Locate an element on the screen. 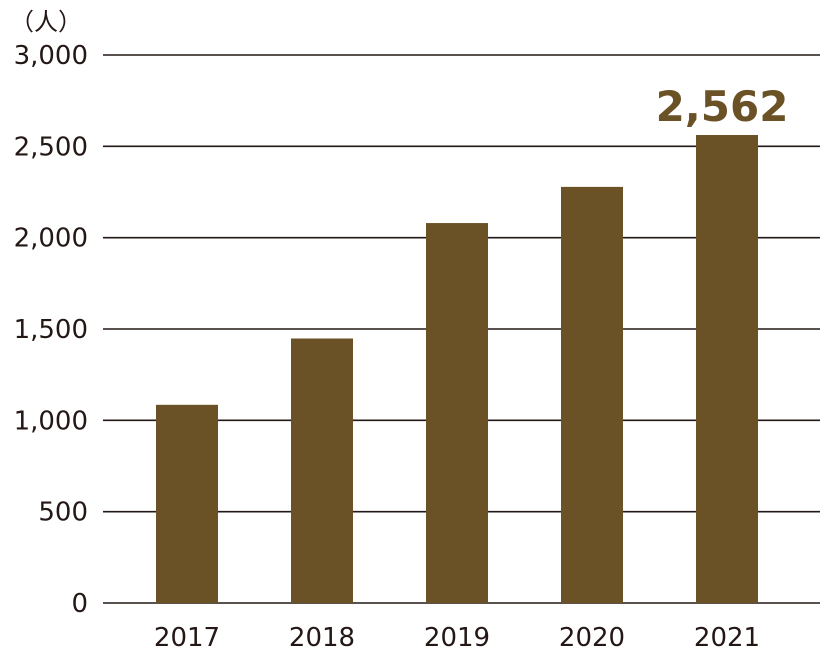  y-tick-label: 1,500 is located at coordinates (51, 330).